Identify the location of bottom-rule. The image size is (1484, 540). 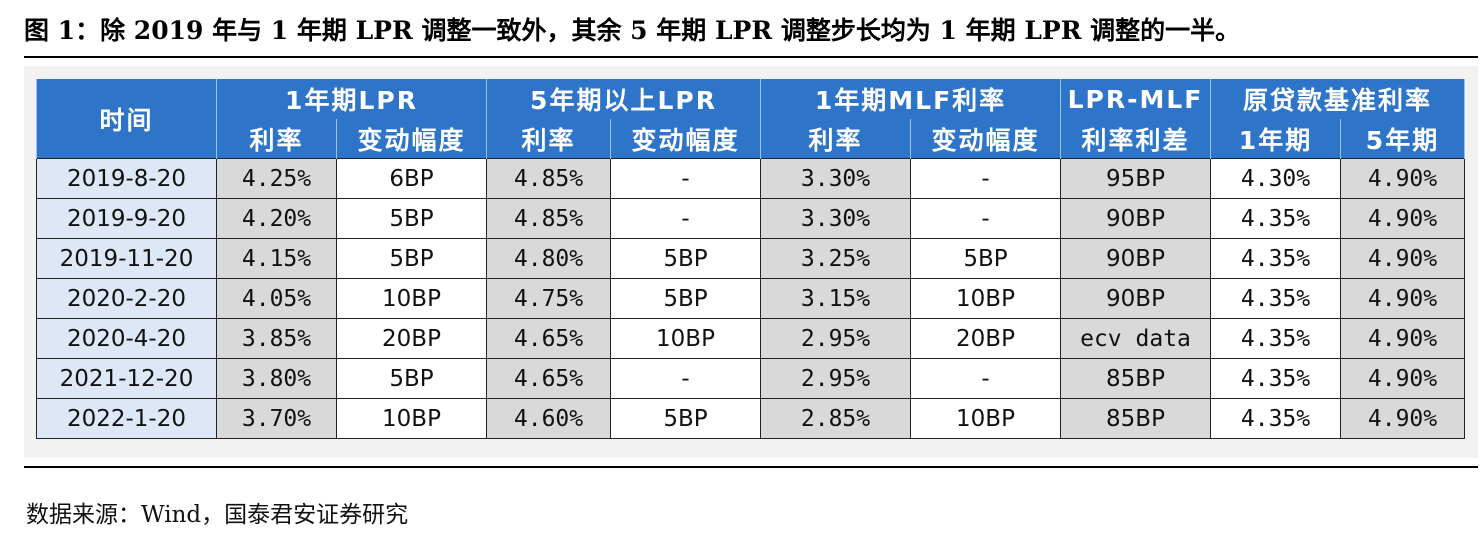
(751, 467).